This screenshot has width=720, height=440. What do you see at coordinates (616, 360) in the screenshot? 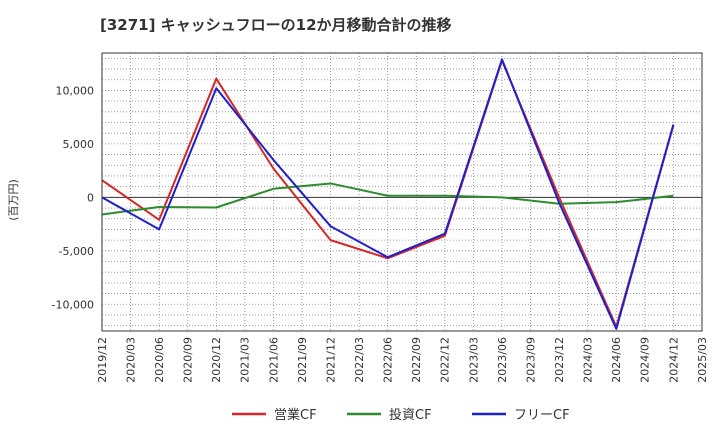
I see `x-tick-label: 2024/06` at bounding box center [616, 360].